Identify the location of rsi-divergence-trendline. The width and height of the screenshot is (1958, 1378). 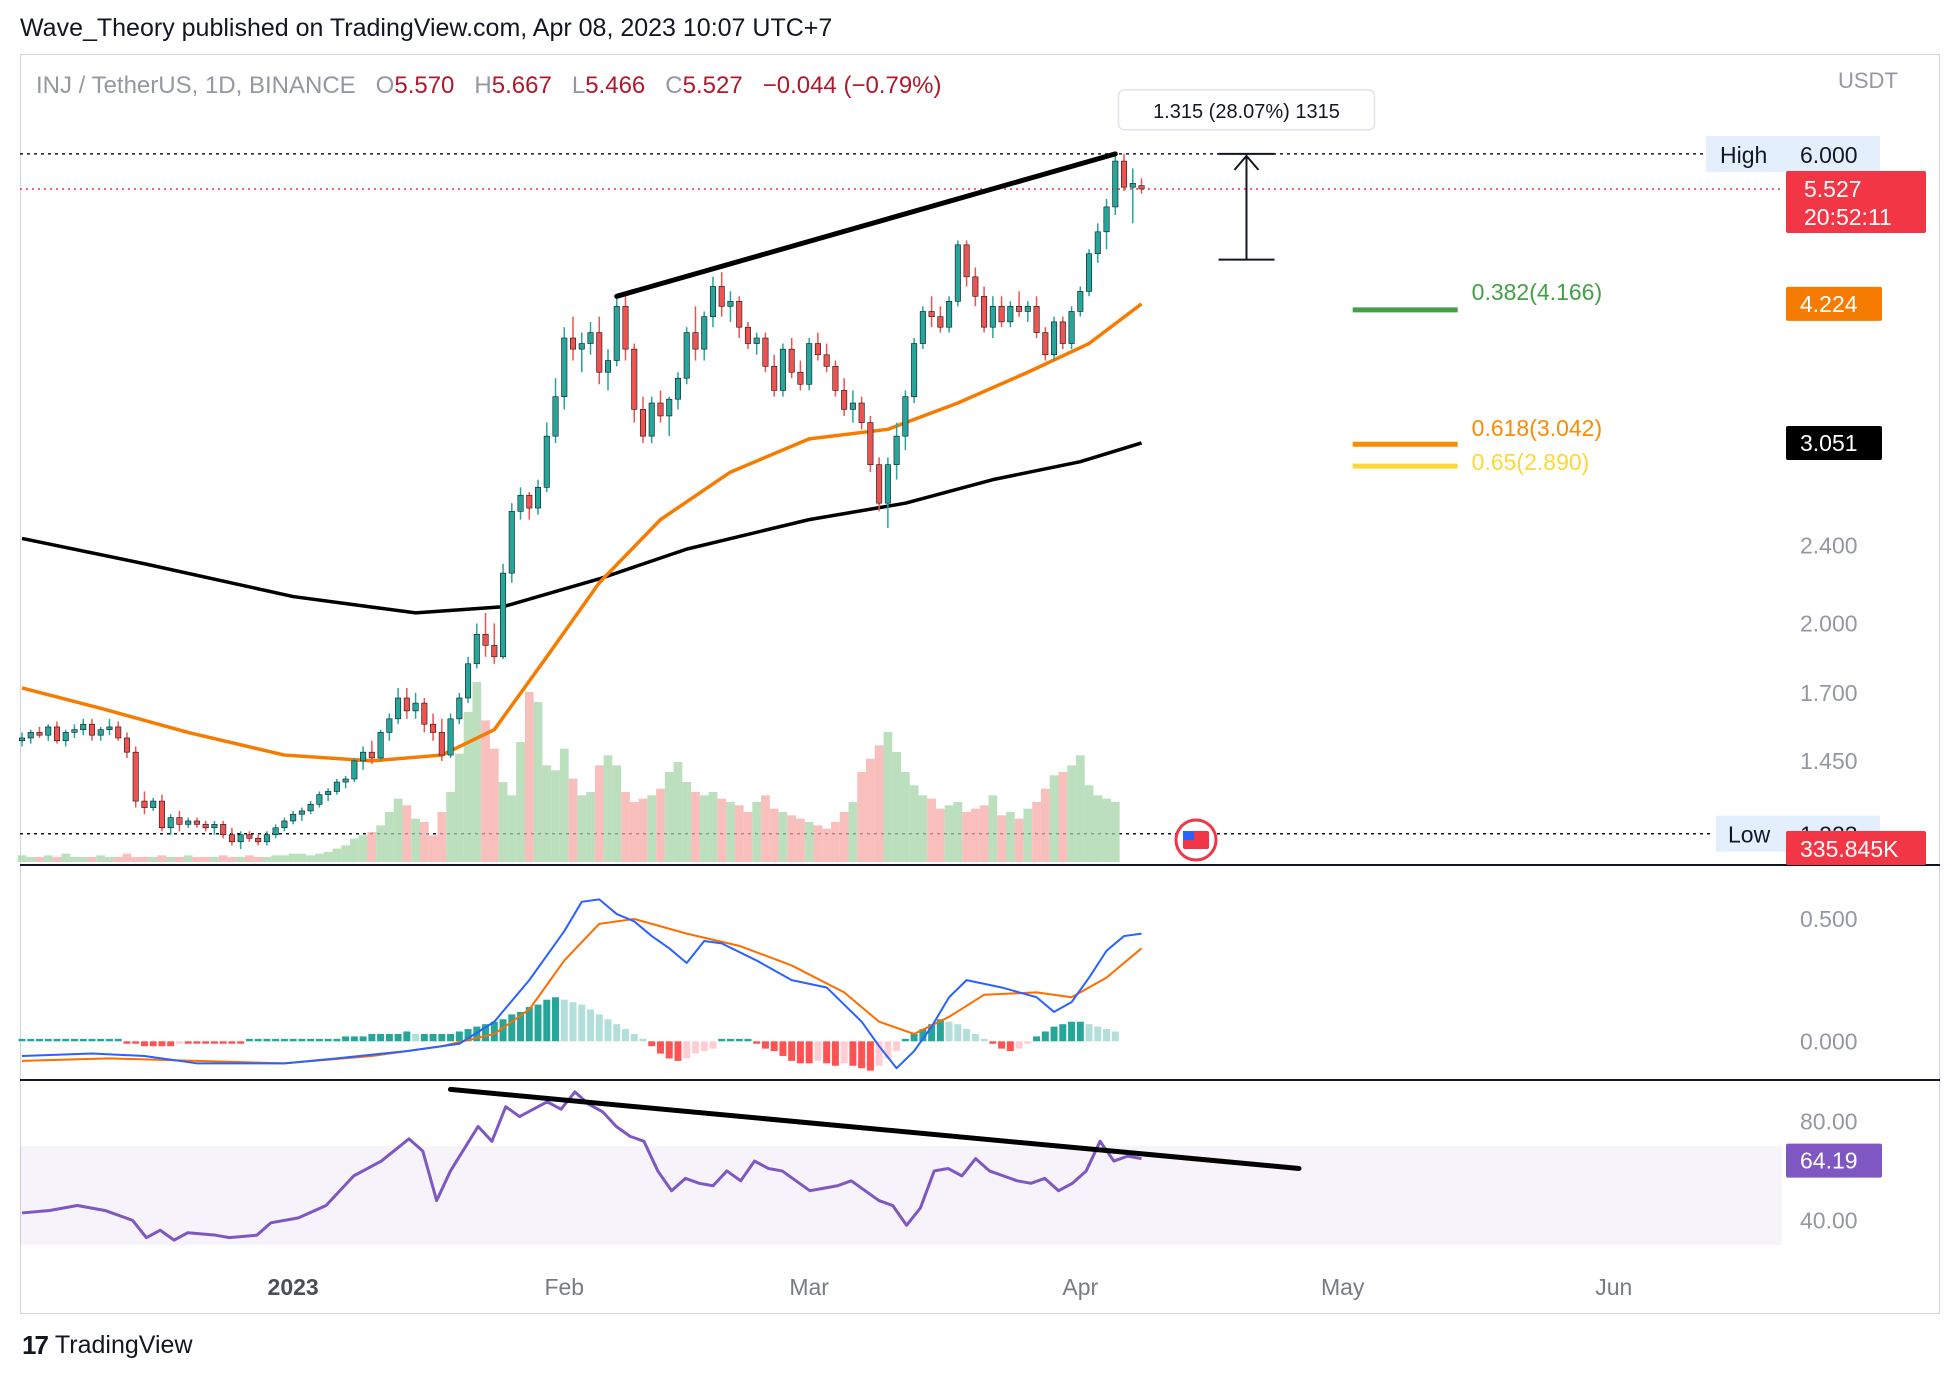
(874, 1128).